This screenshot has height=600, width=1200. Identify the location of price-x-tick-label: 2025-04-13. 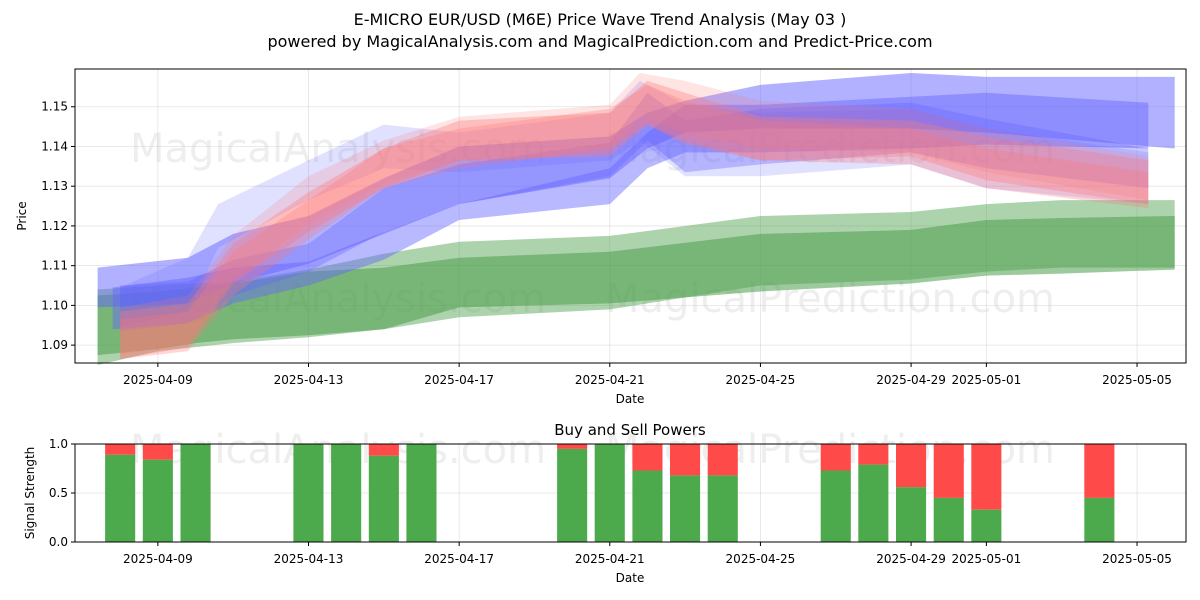
(309, 380).